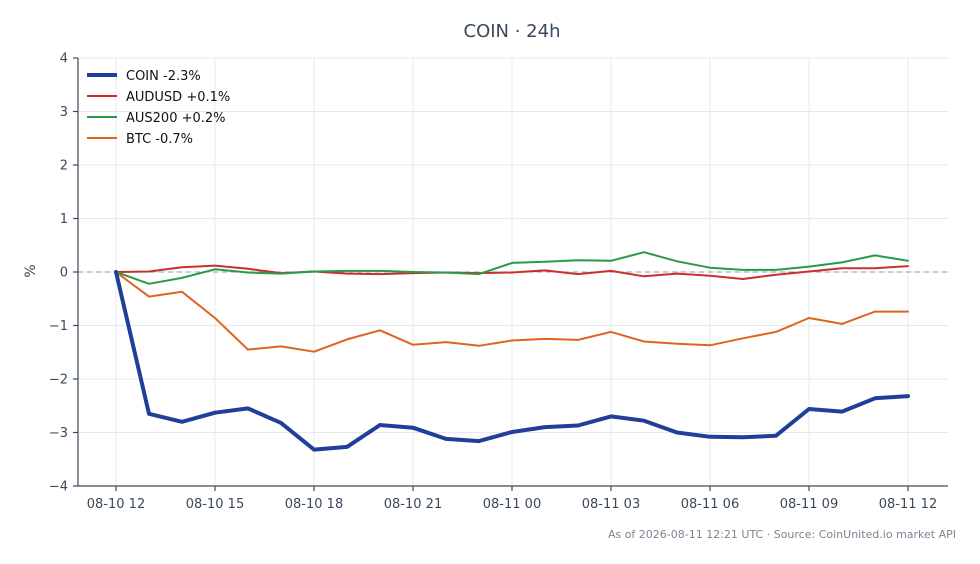 This screenshot has height=564, width=980. Describe the element at coordinates (58, 326) in the screenshot. I see `y-tick-label: −1` at that location.